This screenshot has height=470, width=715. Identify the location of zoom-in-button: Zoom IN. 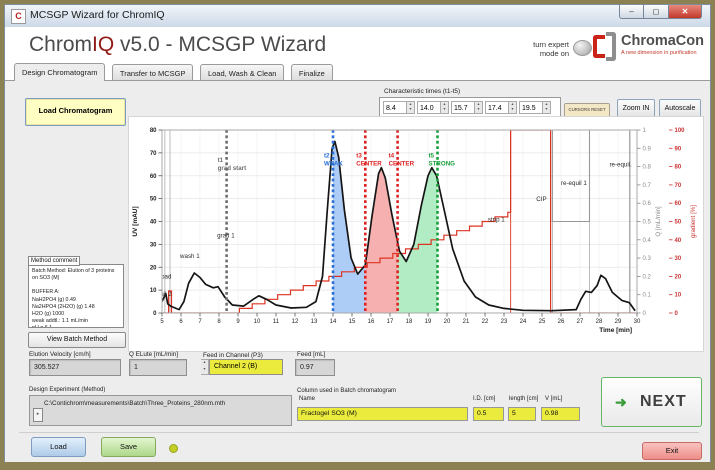
(636, 108).